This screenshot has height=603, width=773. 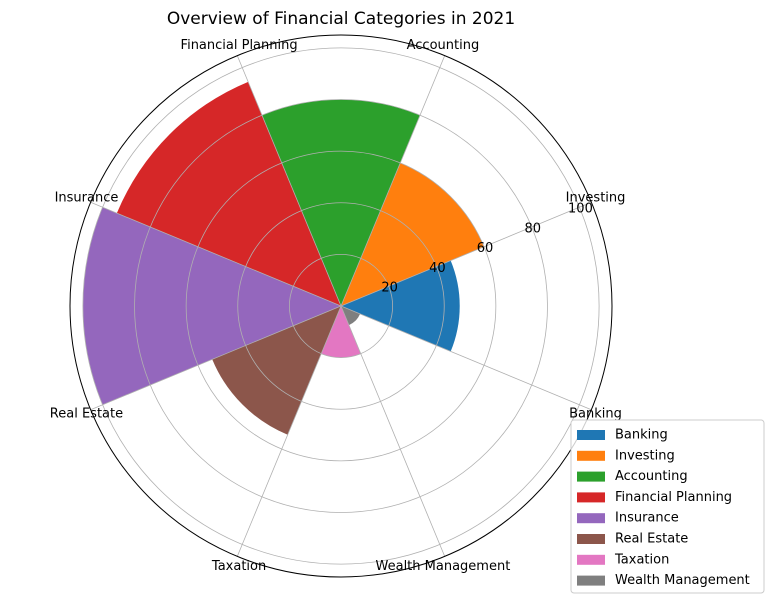 I want to click on chart-title: Overview of Financial Categories in 2021, so click(x=341, y=19).